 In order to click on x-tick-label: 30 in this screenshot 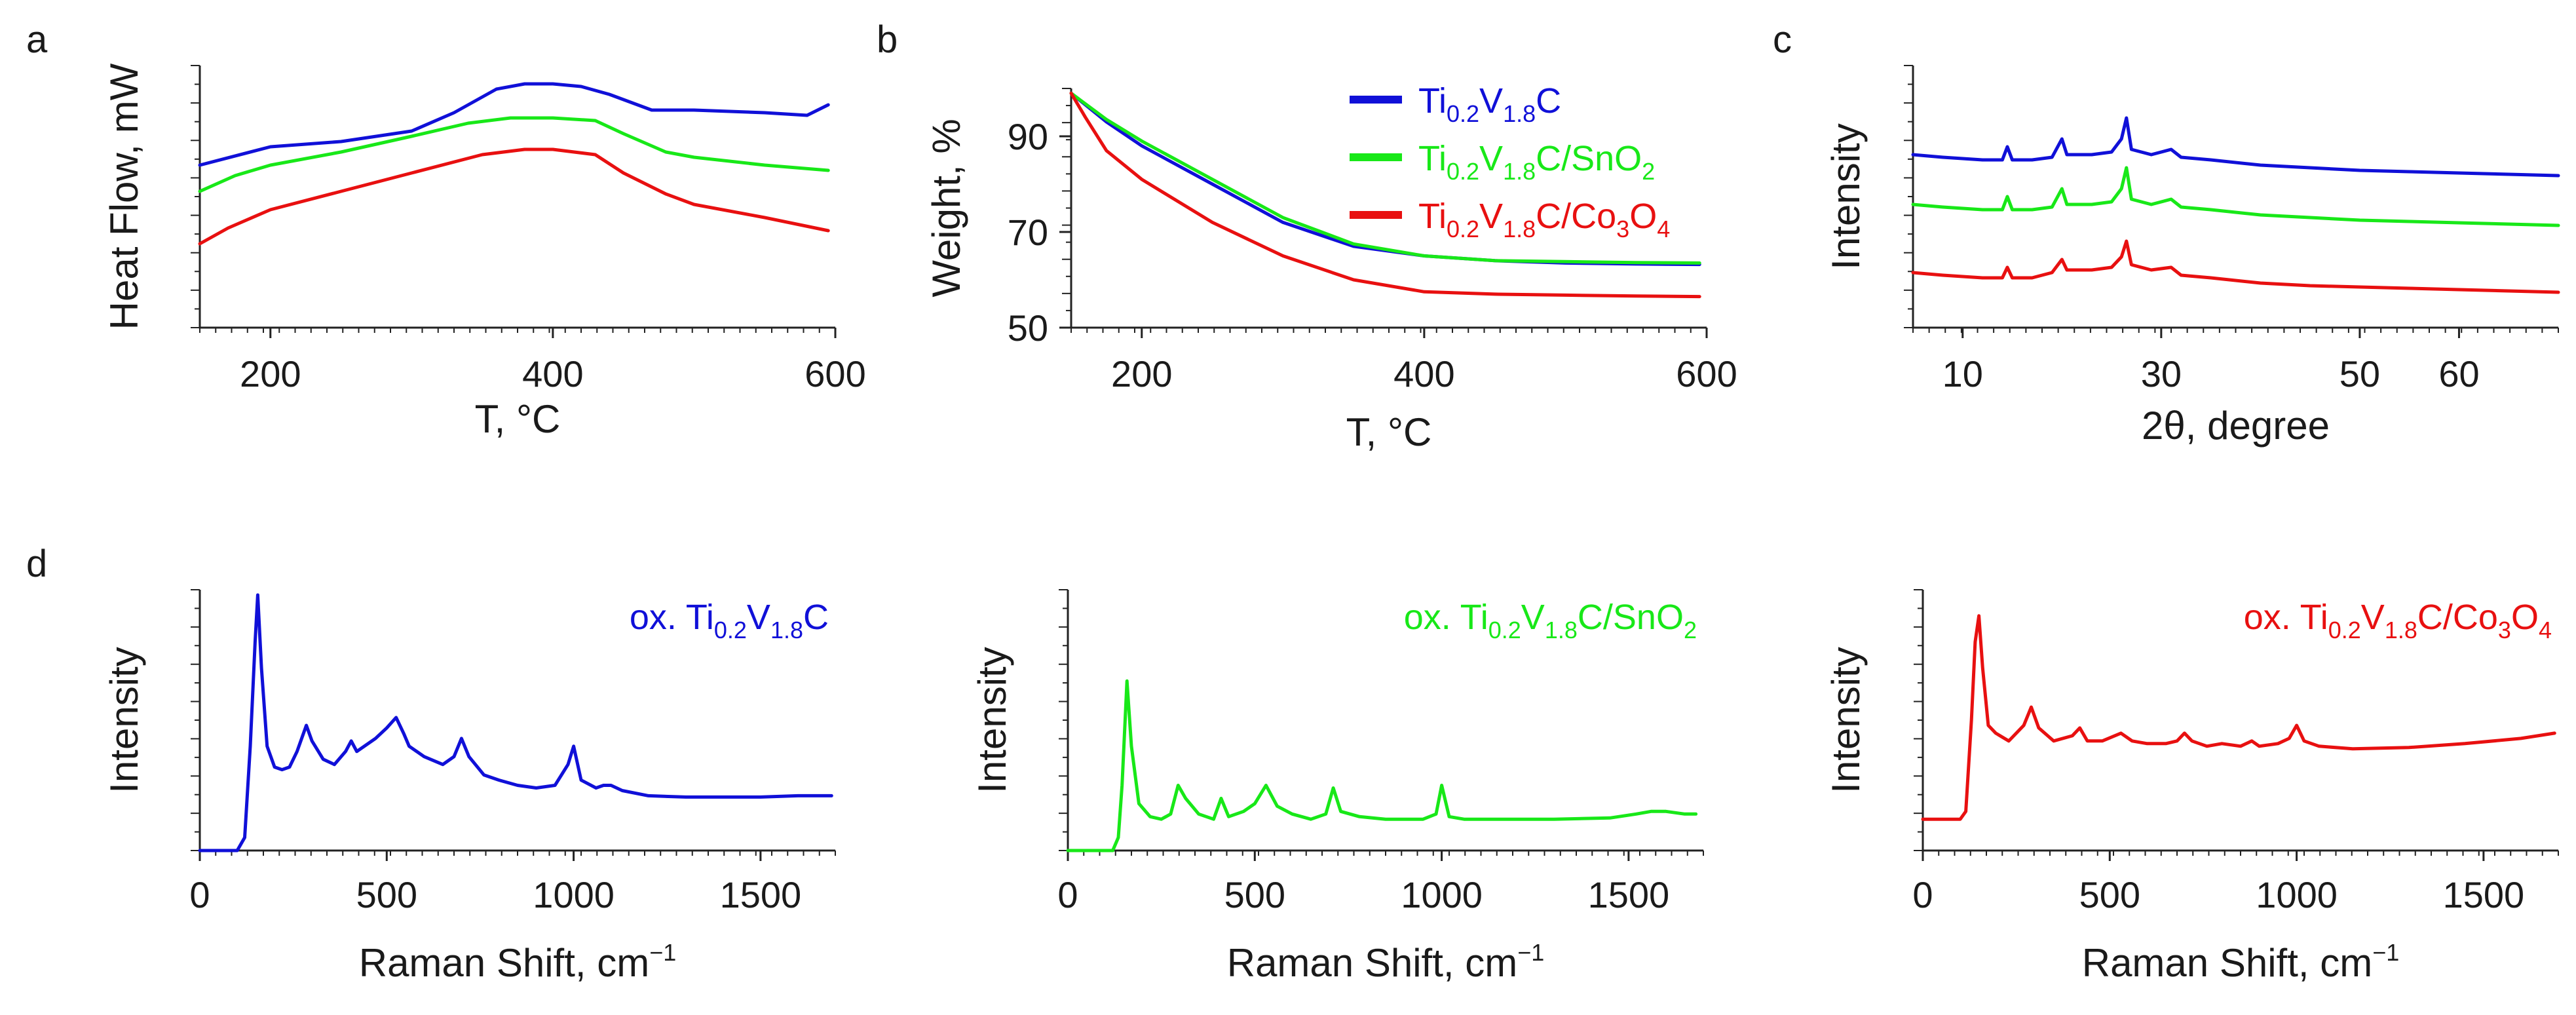, I will do `click(2161, 374)`.